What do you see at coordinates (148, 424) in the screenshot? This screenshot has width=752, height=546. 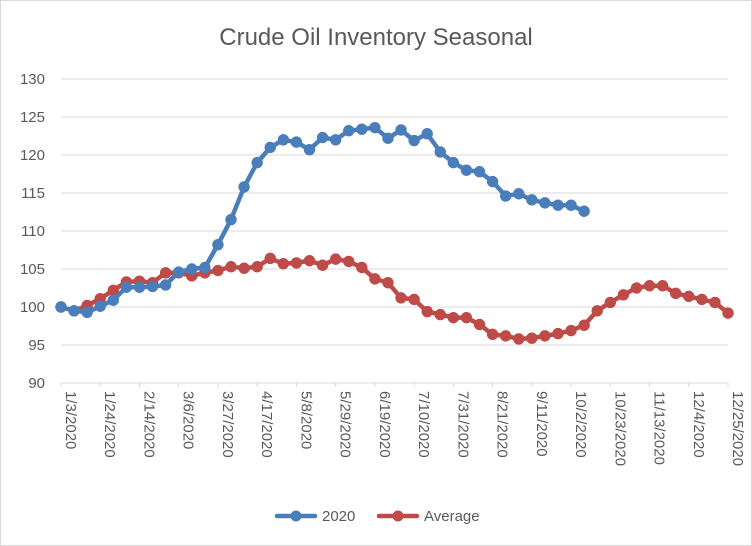 I see `x-tick-label: 2/14/2020` at bounding box center [148, 424].